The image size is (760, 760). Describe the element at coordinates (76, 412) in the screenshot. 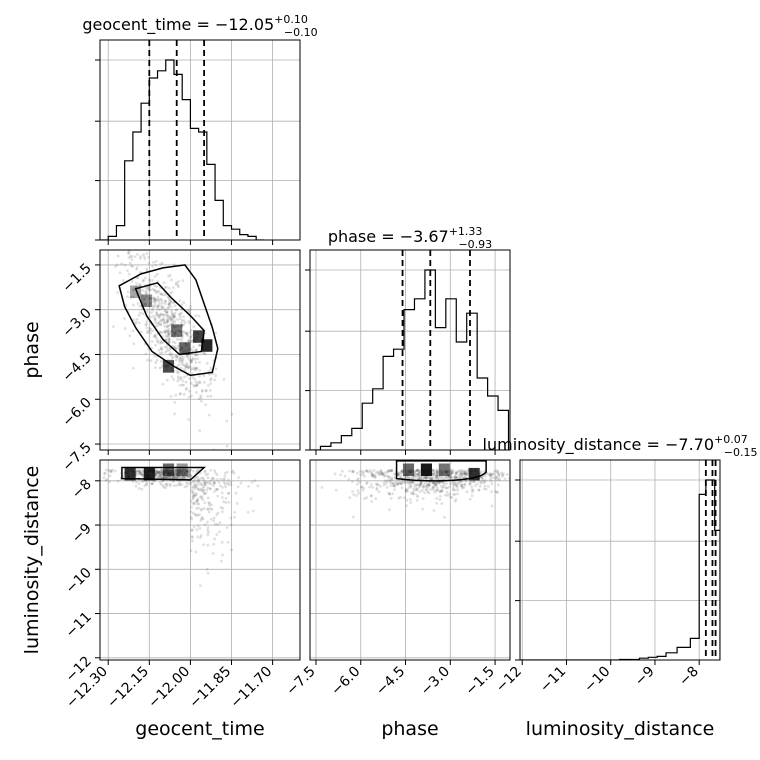

I see `y-tick-label: −6.0` at that location.